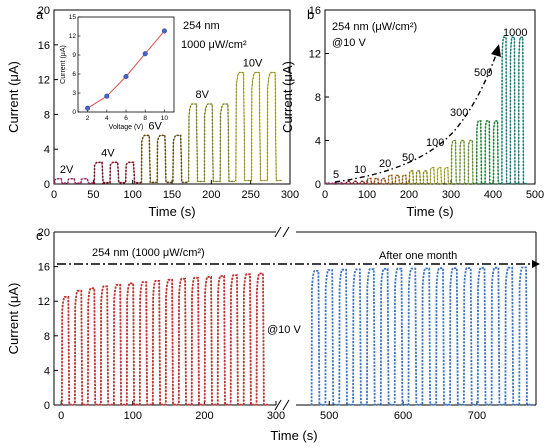  Describe the element at coordinates (325, 195) in the screenshot. I see `panel-b-x-tick-label: 0` at that location.